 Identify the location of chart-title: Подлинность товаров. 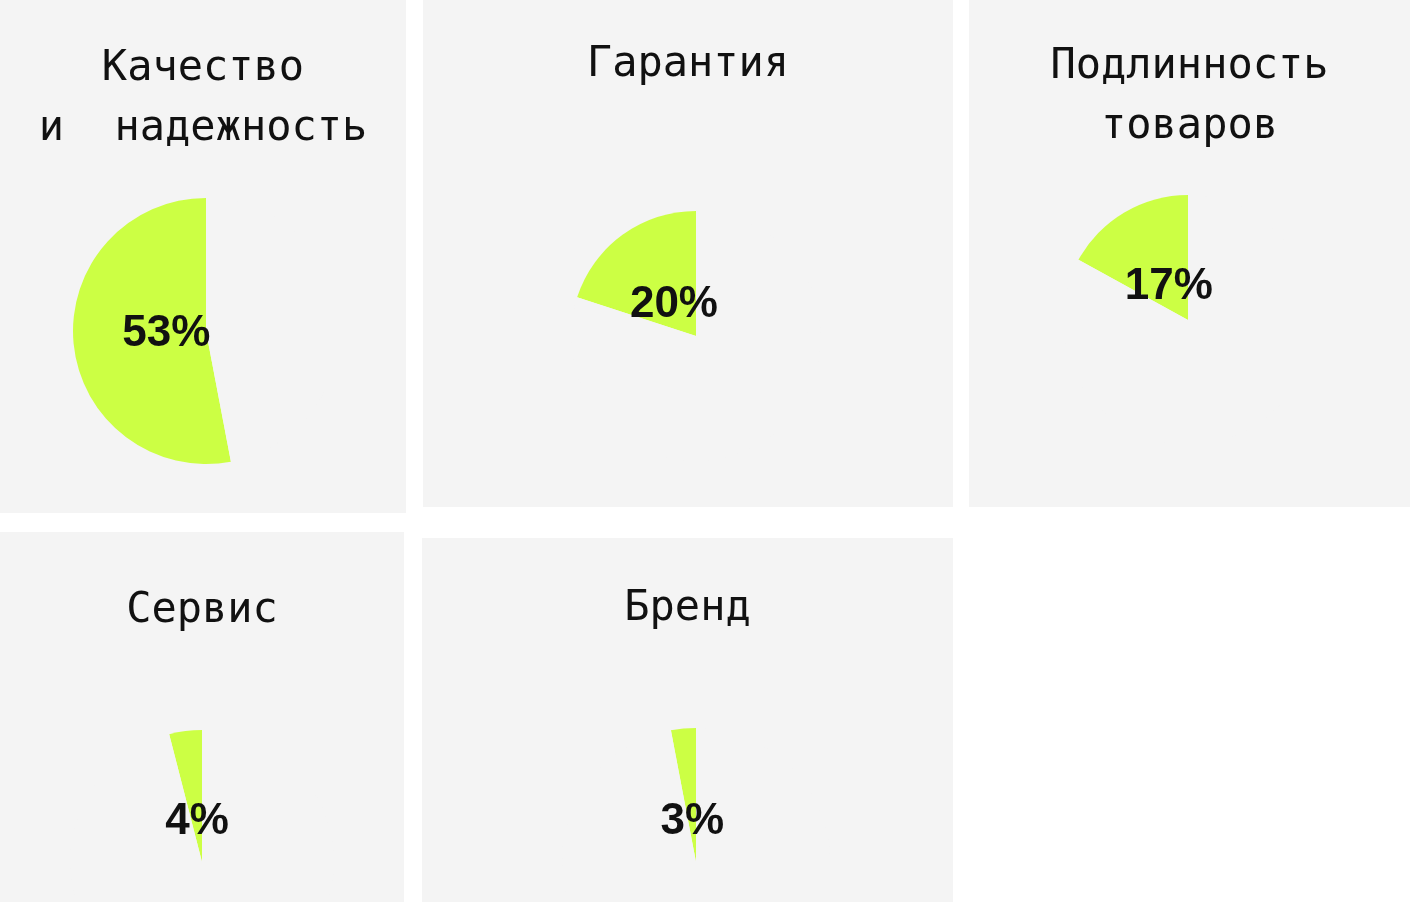
(1189, 93).